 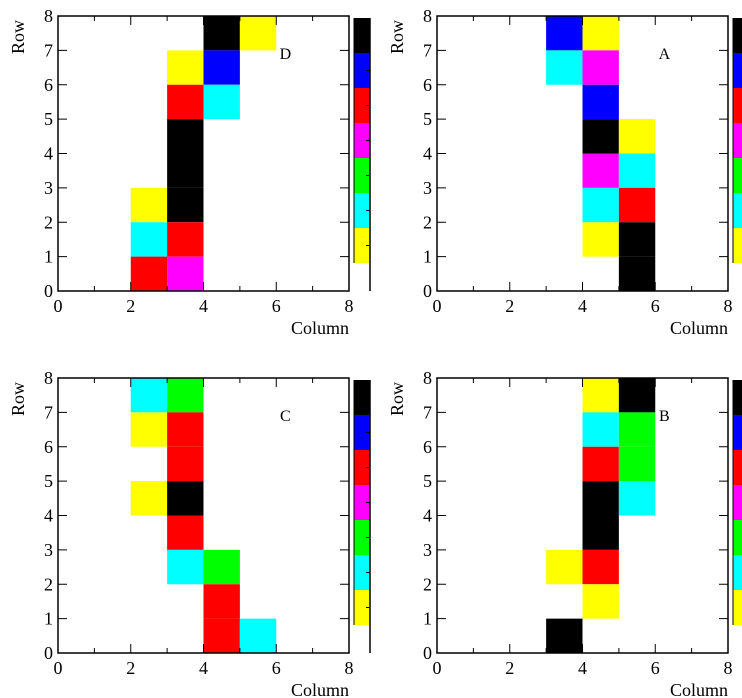 I want to click on panel-label: A, so click(x=665, y=54).